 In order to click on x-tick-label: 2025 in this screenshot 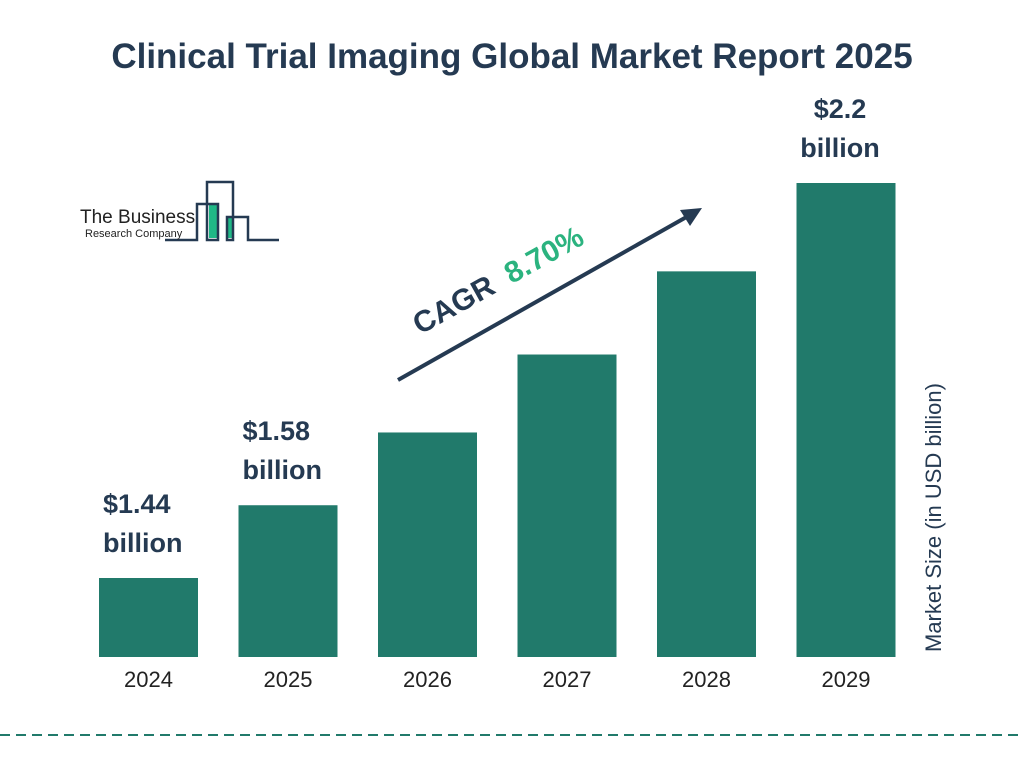, I will do `click(288, 679)`.